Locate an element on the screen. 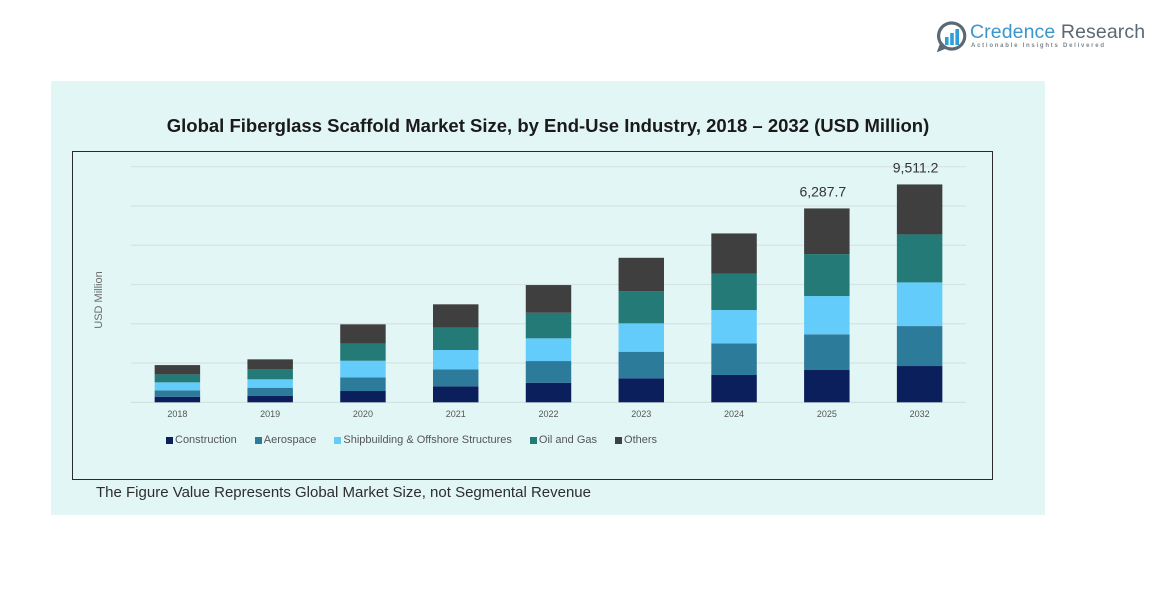 The width and height of the screenshot is (1155, 603). legend-label: Aerospace is located at coordinates (290, 440).